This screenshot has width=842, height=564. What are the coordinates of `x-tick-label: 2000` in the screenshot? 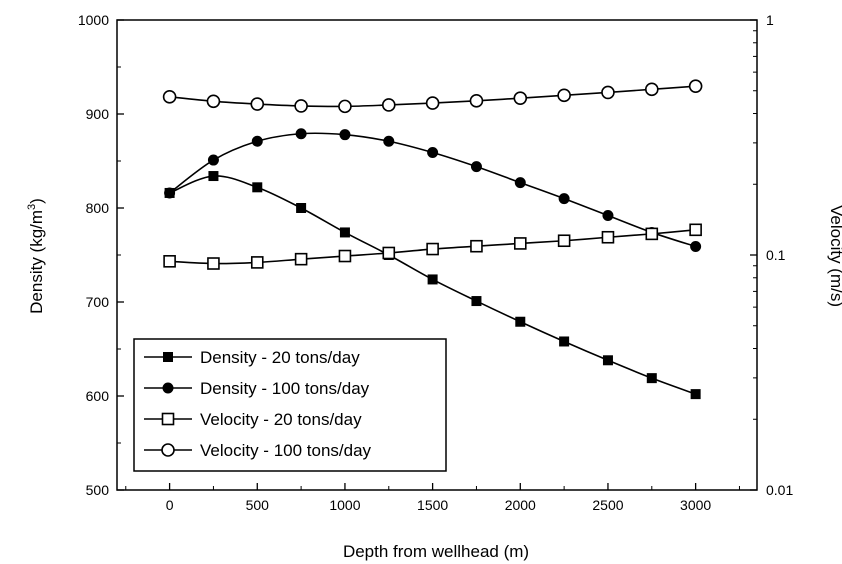 It's located at (520, 505).